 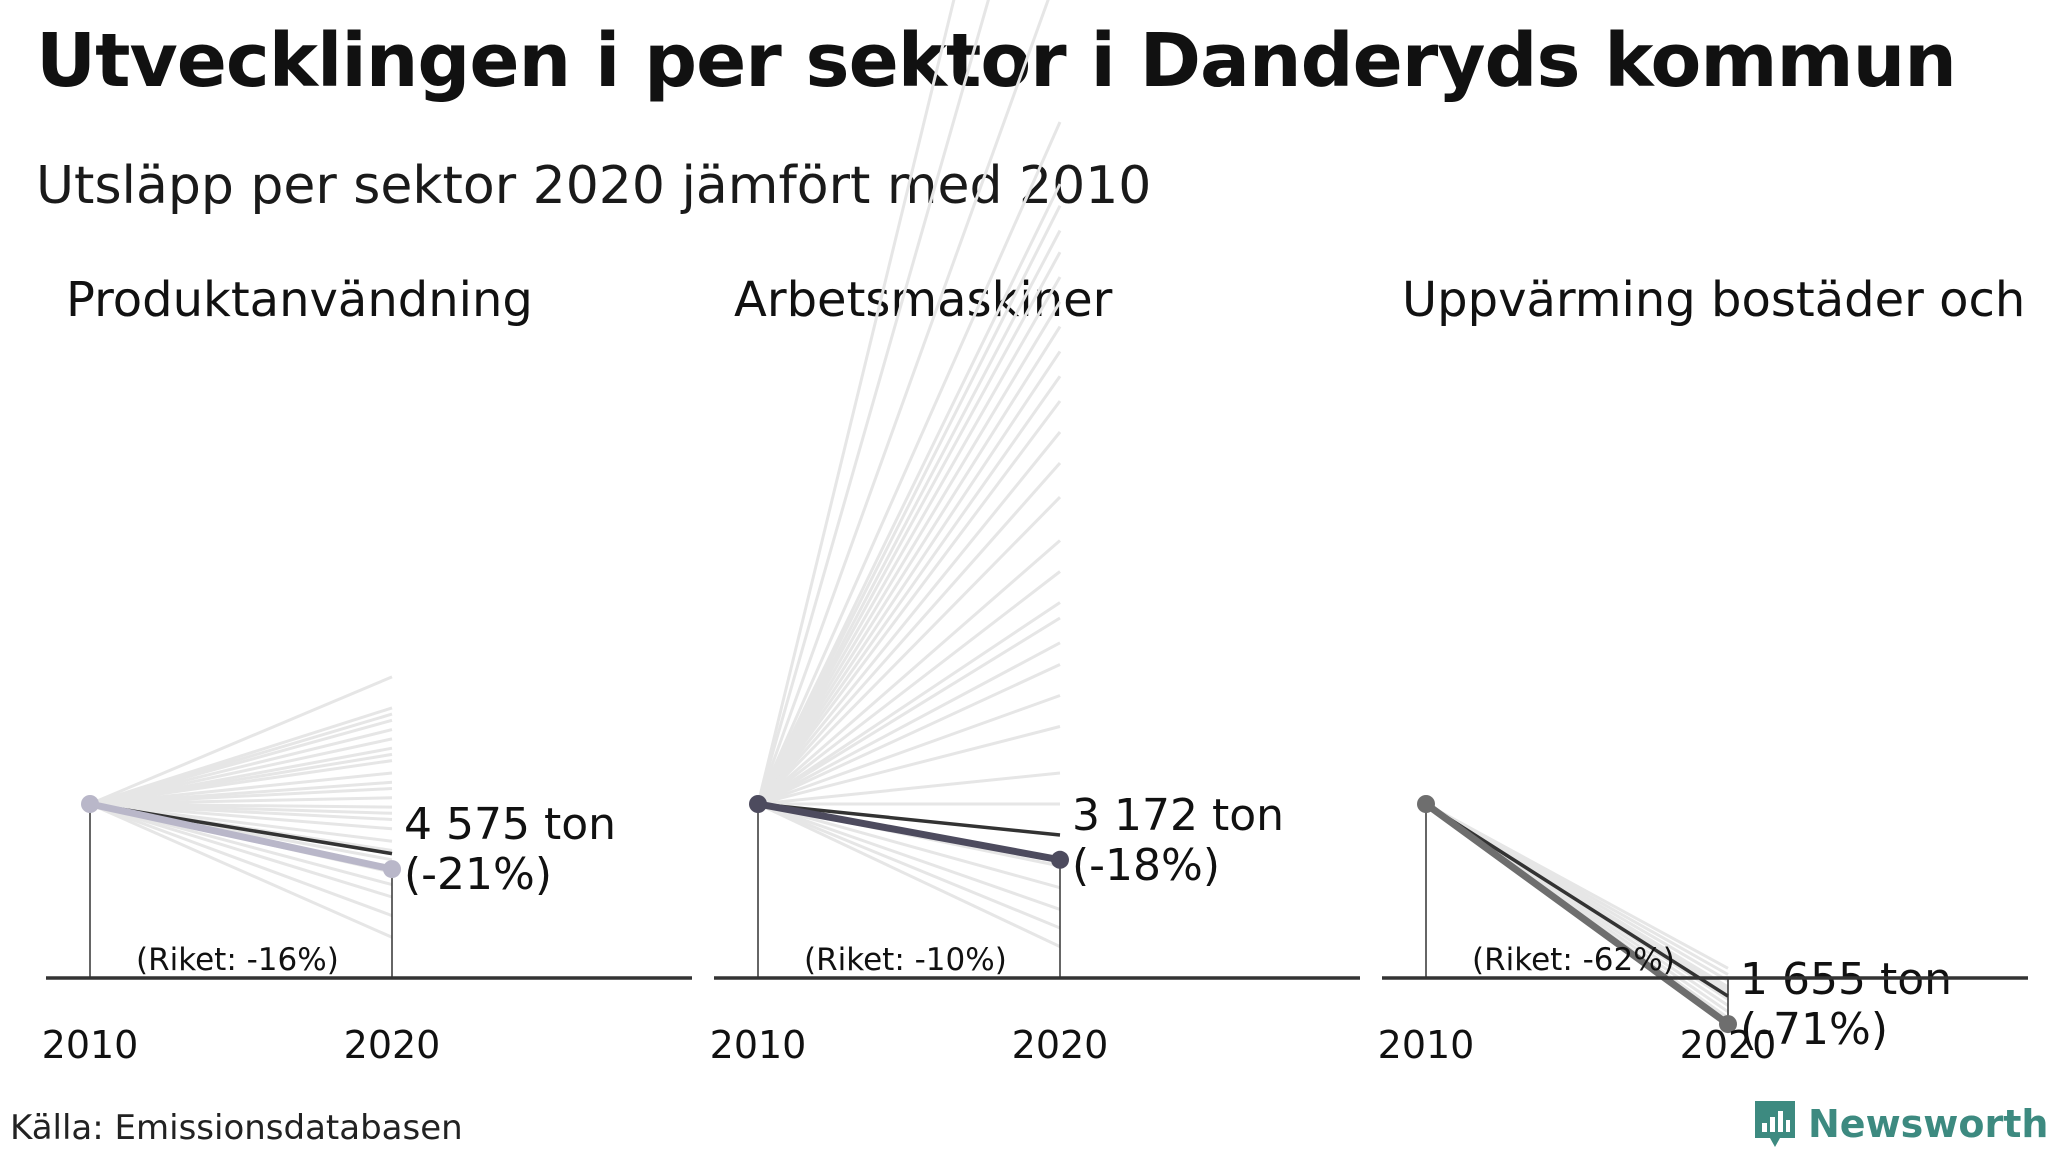 What do you see at coordinates (299, 300) in the screenshot?
I see `panel-title: Produktanvändning` at bounding box center [299, 300].